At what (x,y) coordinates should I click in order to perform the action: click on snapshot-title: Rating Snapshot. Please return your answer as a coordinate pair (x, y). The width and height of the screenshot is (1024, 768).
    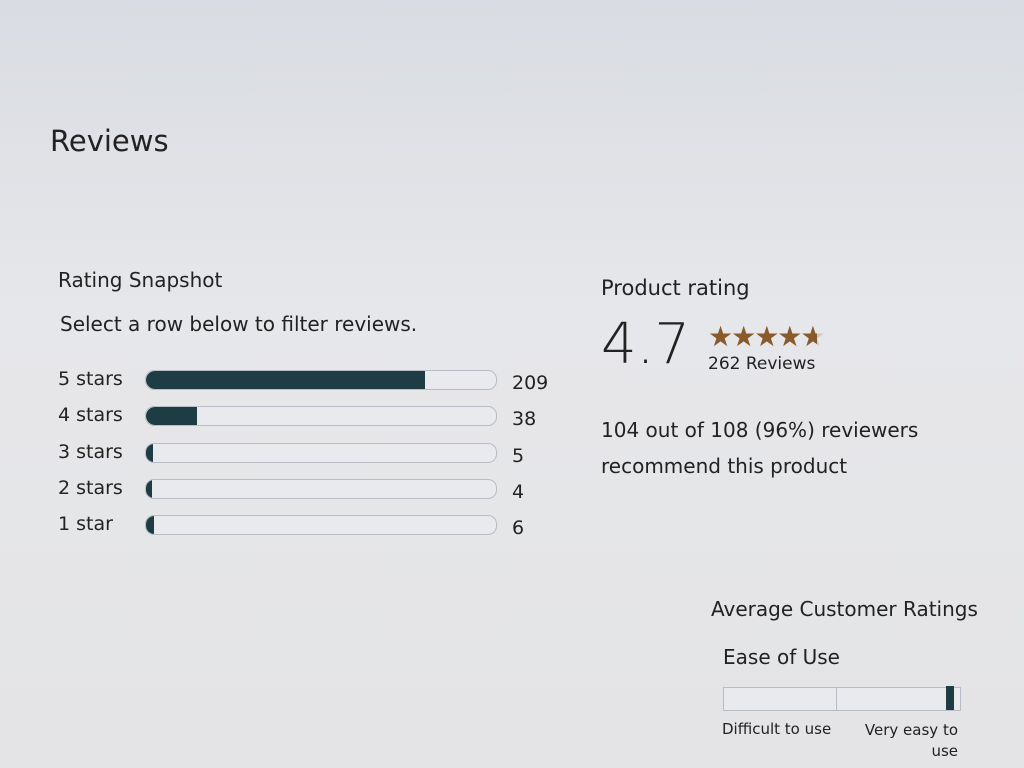
    Looking at the image, I should click on (140, 280).